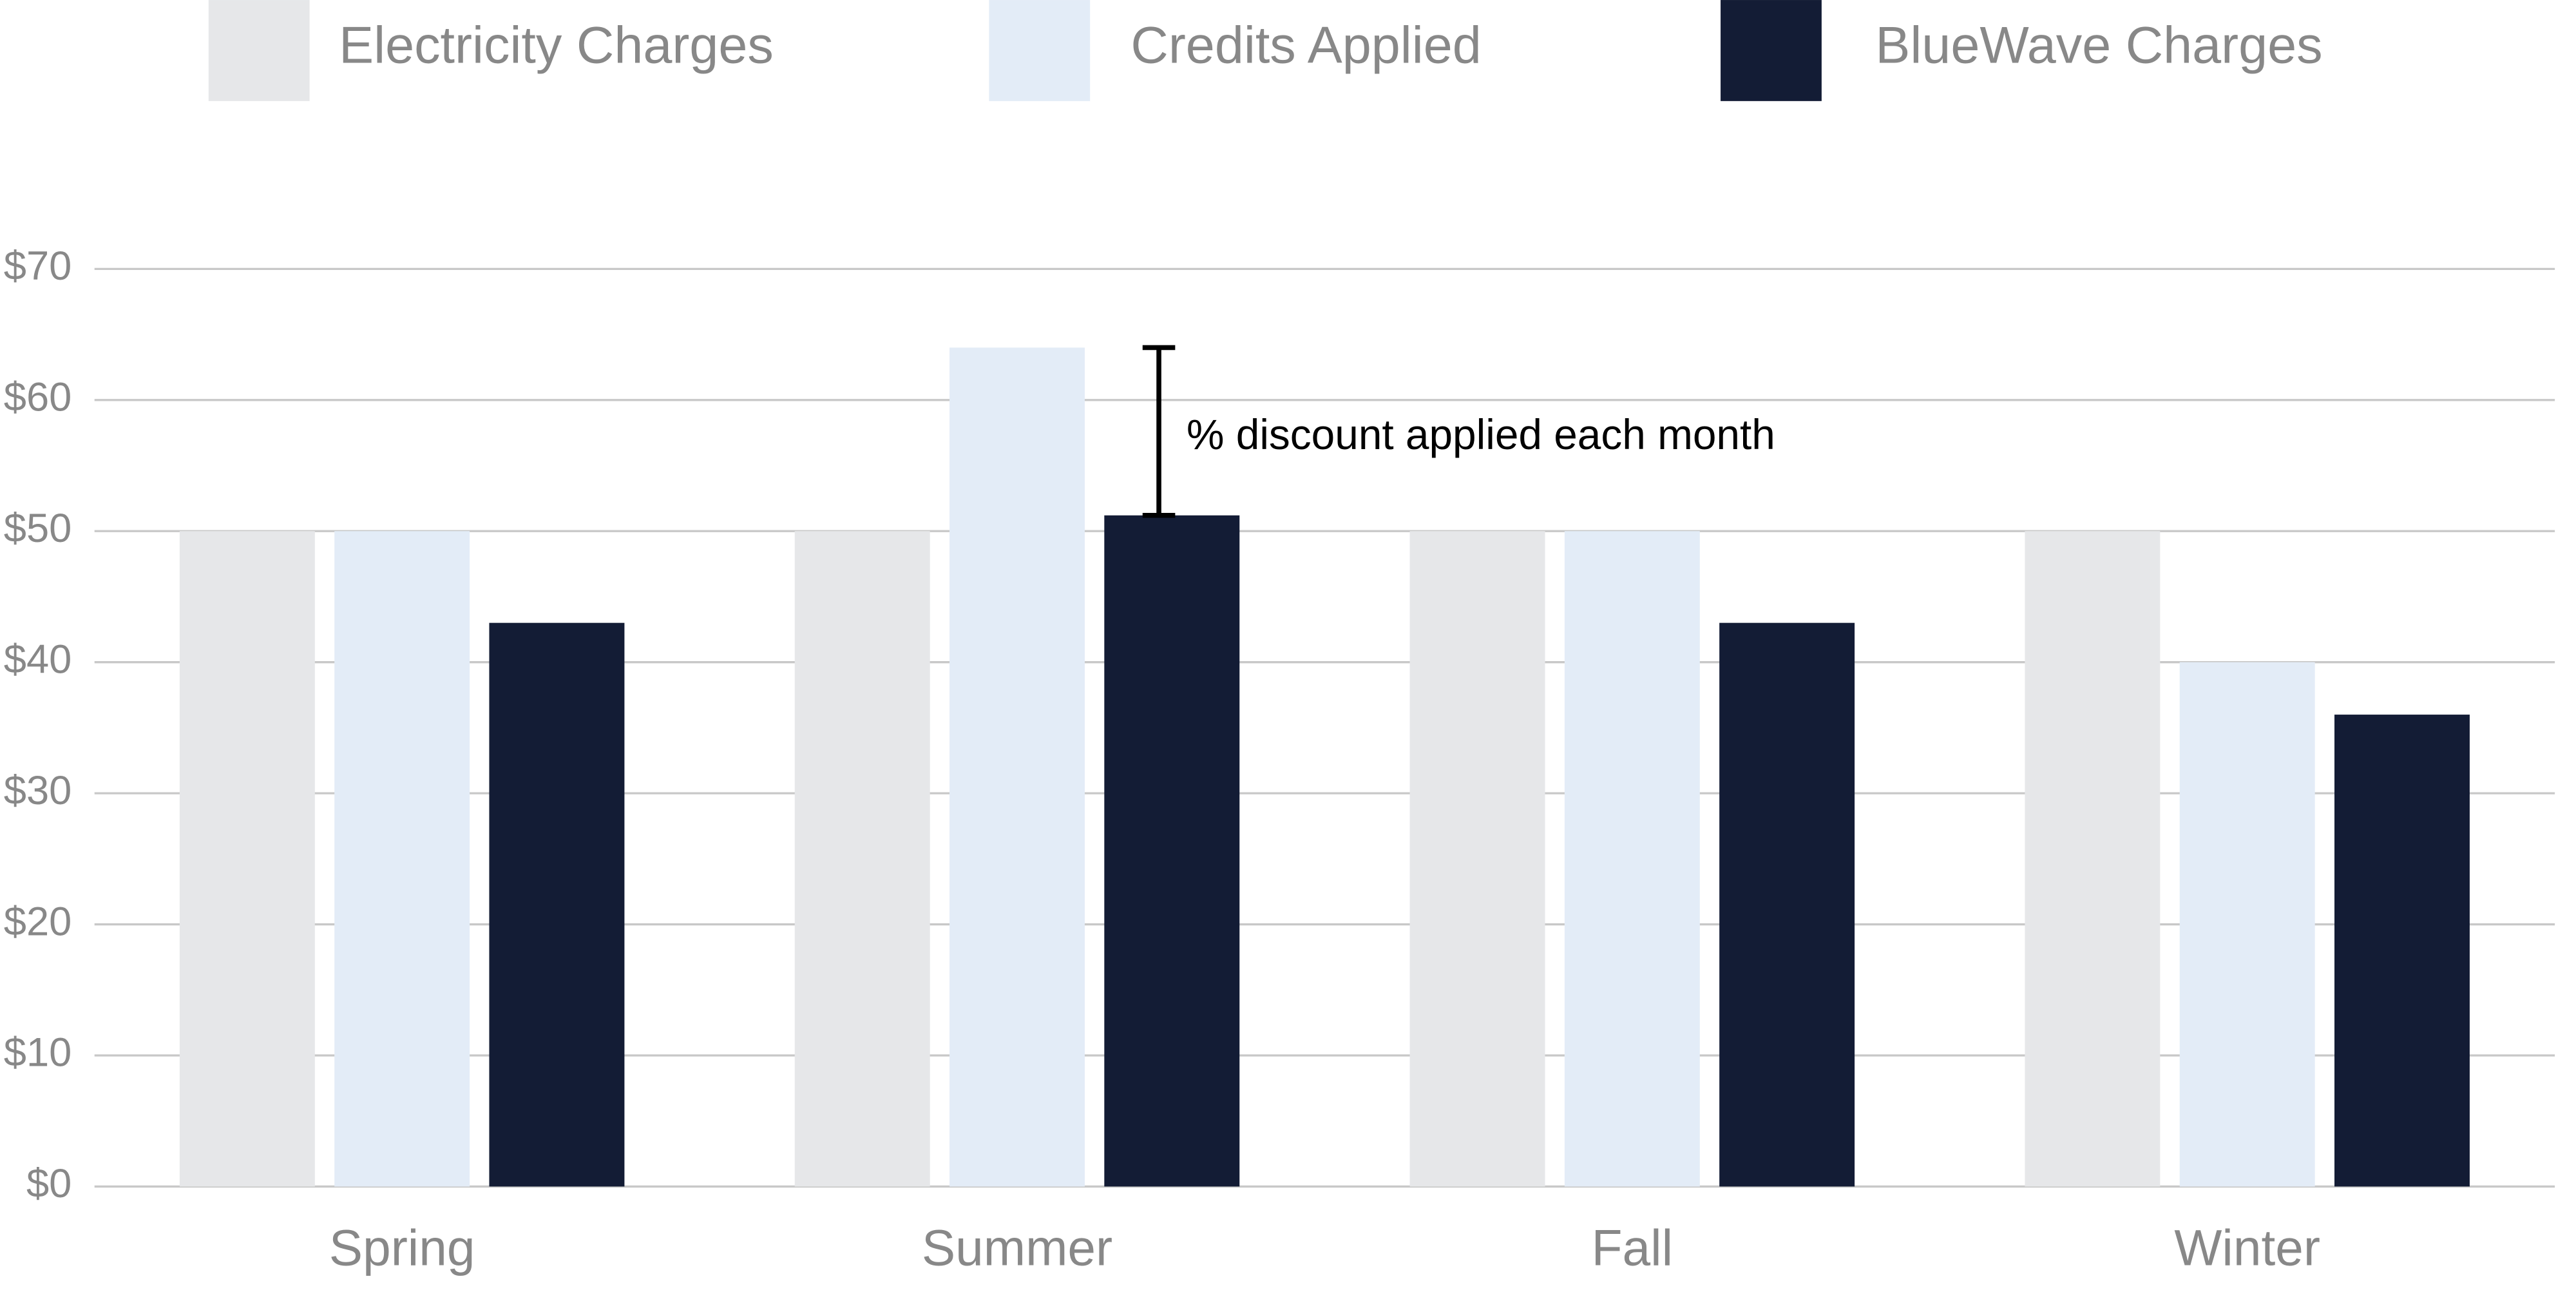  What do you see at coordinates (49, 1184) in the screenshot?
I see `y-tick-label: $0` at bounding box center [49, 1184].